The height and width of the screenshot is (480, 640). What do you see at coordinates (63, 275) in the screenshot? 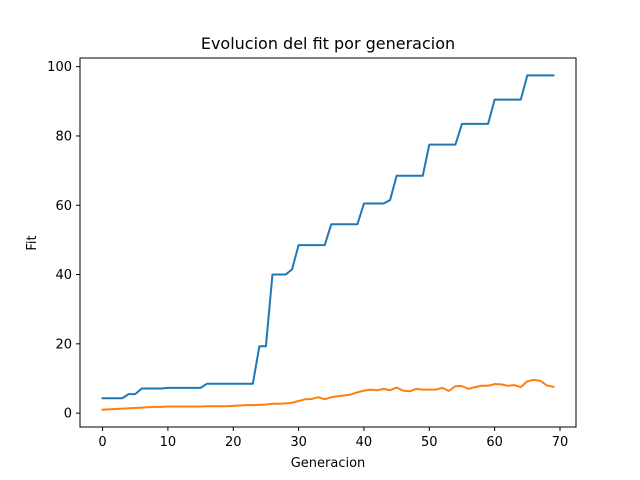
I see `y-tick-label: 40` at bounding box center [63, 275].